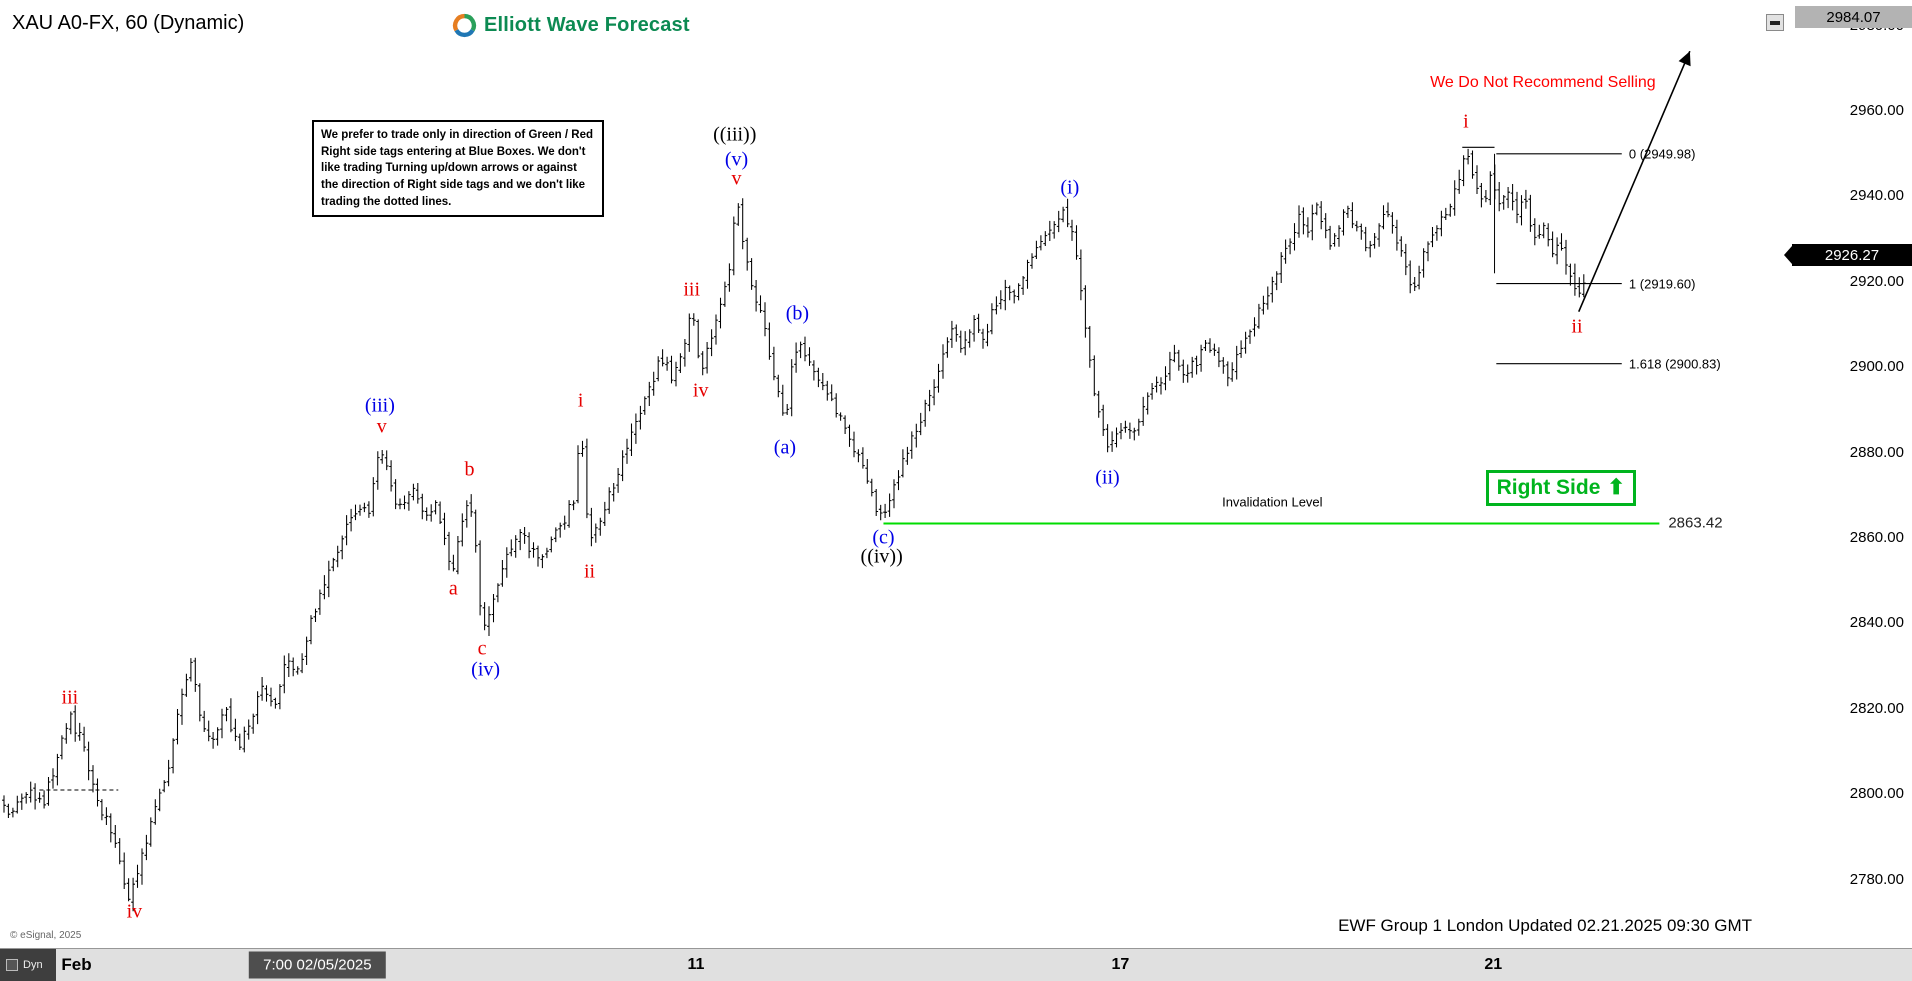 The height and width of the screenshot is (981, 1912). I want to click on time-label-17: 17, so click(1120, 964).